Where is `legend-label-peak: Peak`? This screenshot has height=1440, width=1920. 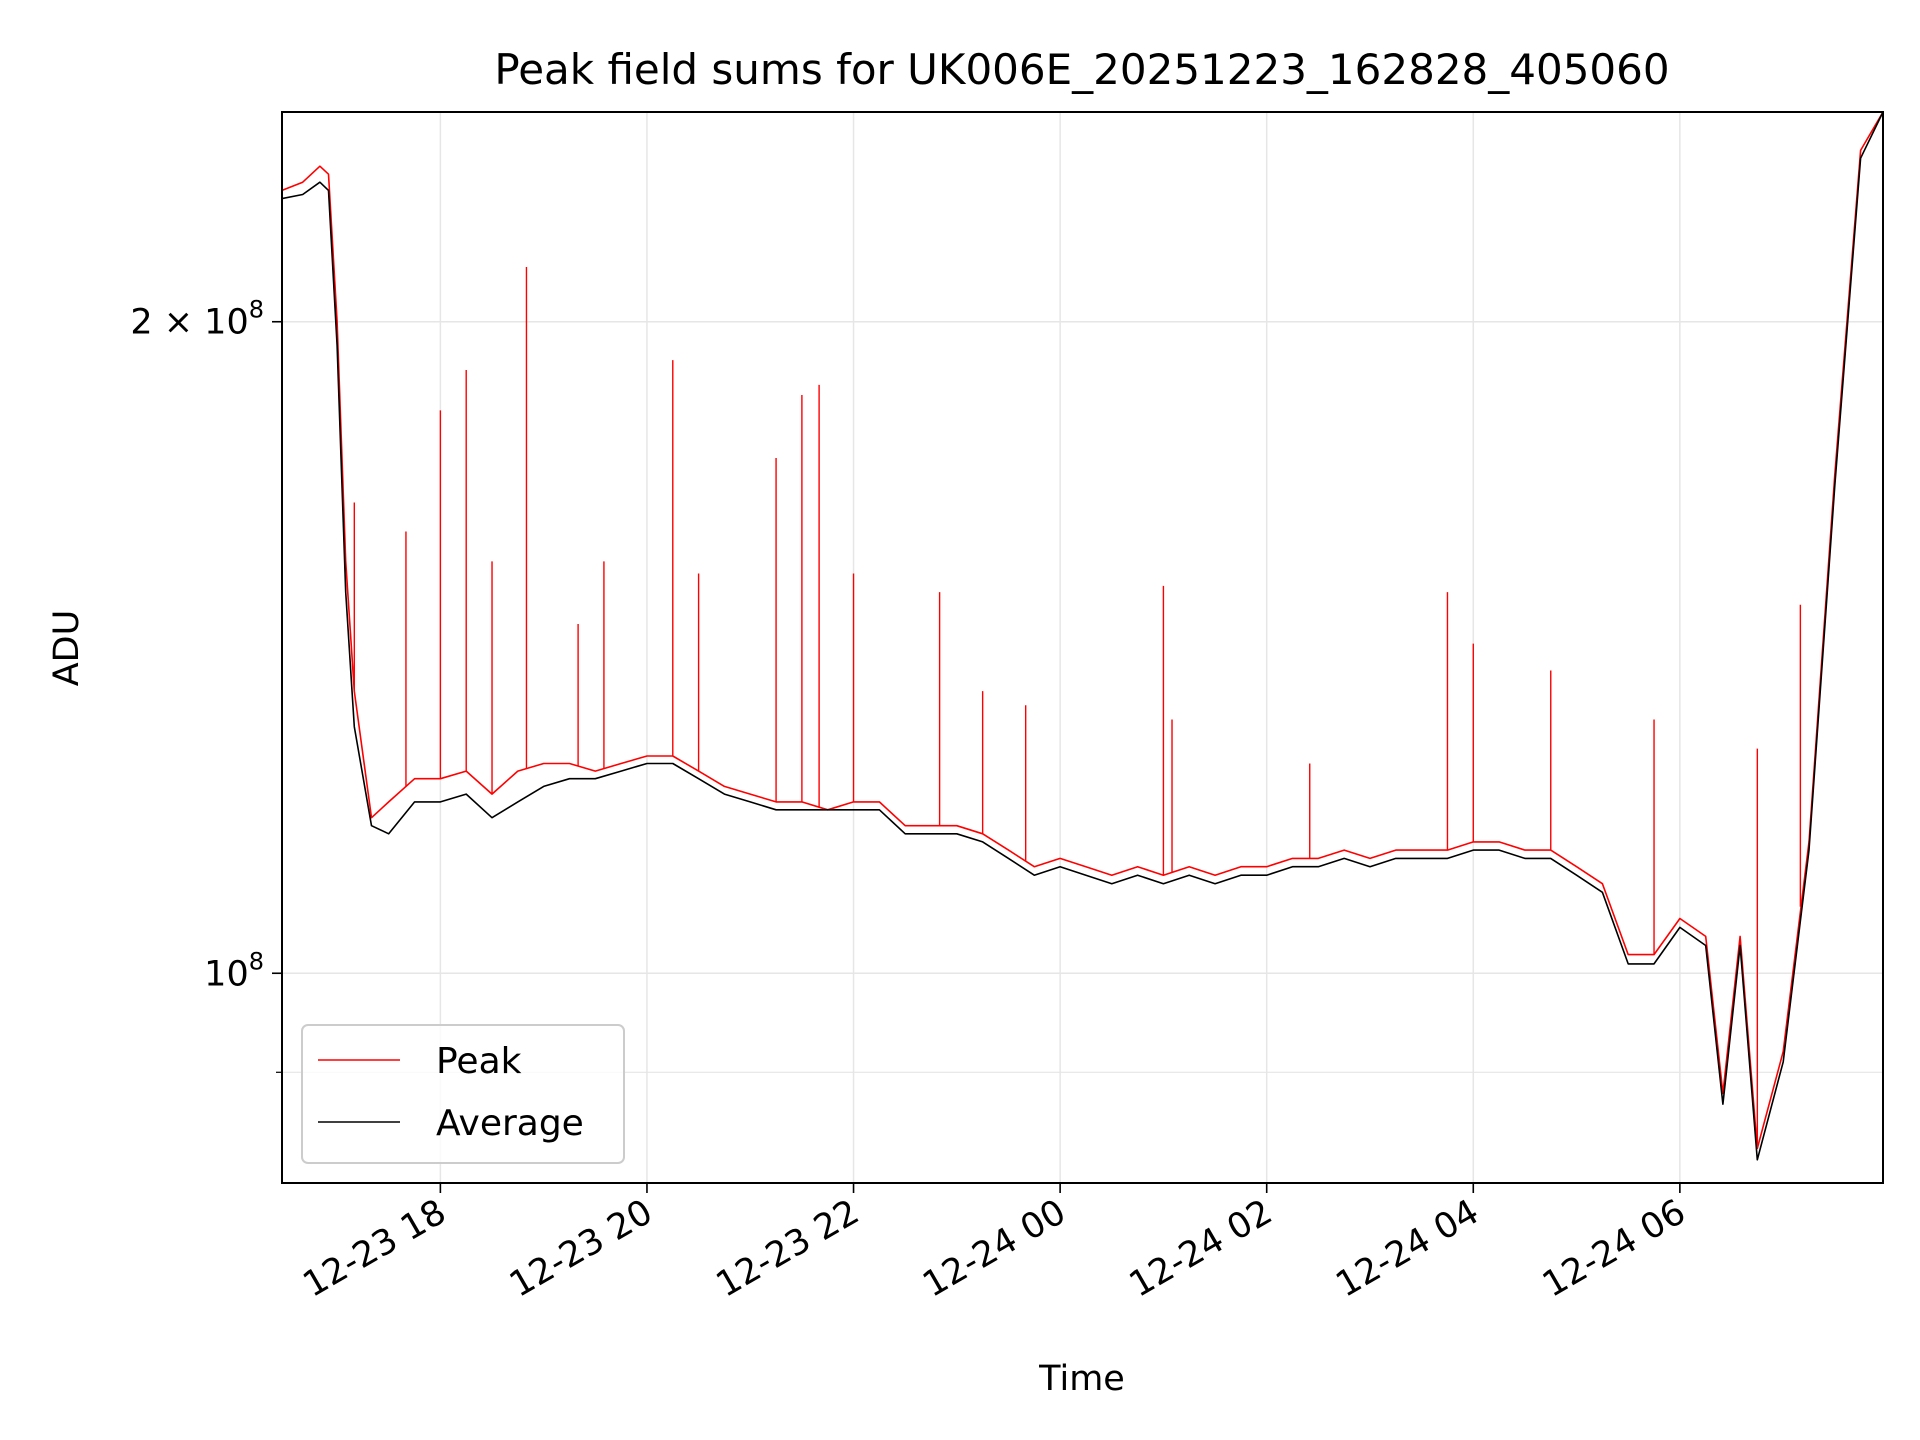 legend-label-peak: Peak is located at coordinates (479, 1061).